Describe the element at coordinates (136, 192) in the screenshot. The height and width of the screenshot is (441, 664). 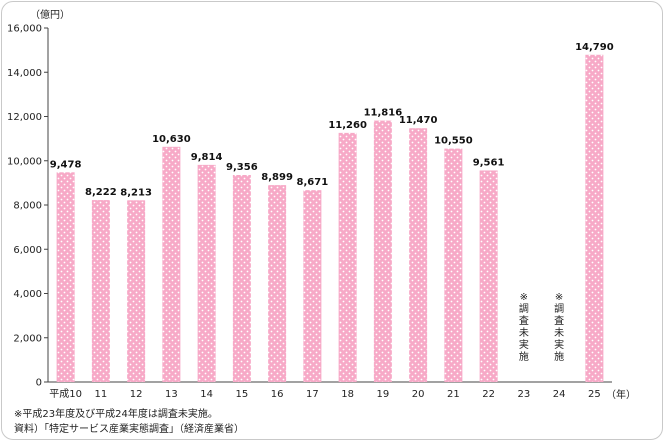
I see `data-label: 8,213` at that location.